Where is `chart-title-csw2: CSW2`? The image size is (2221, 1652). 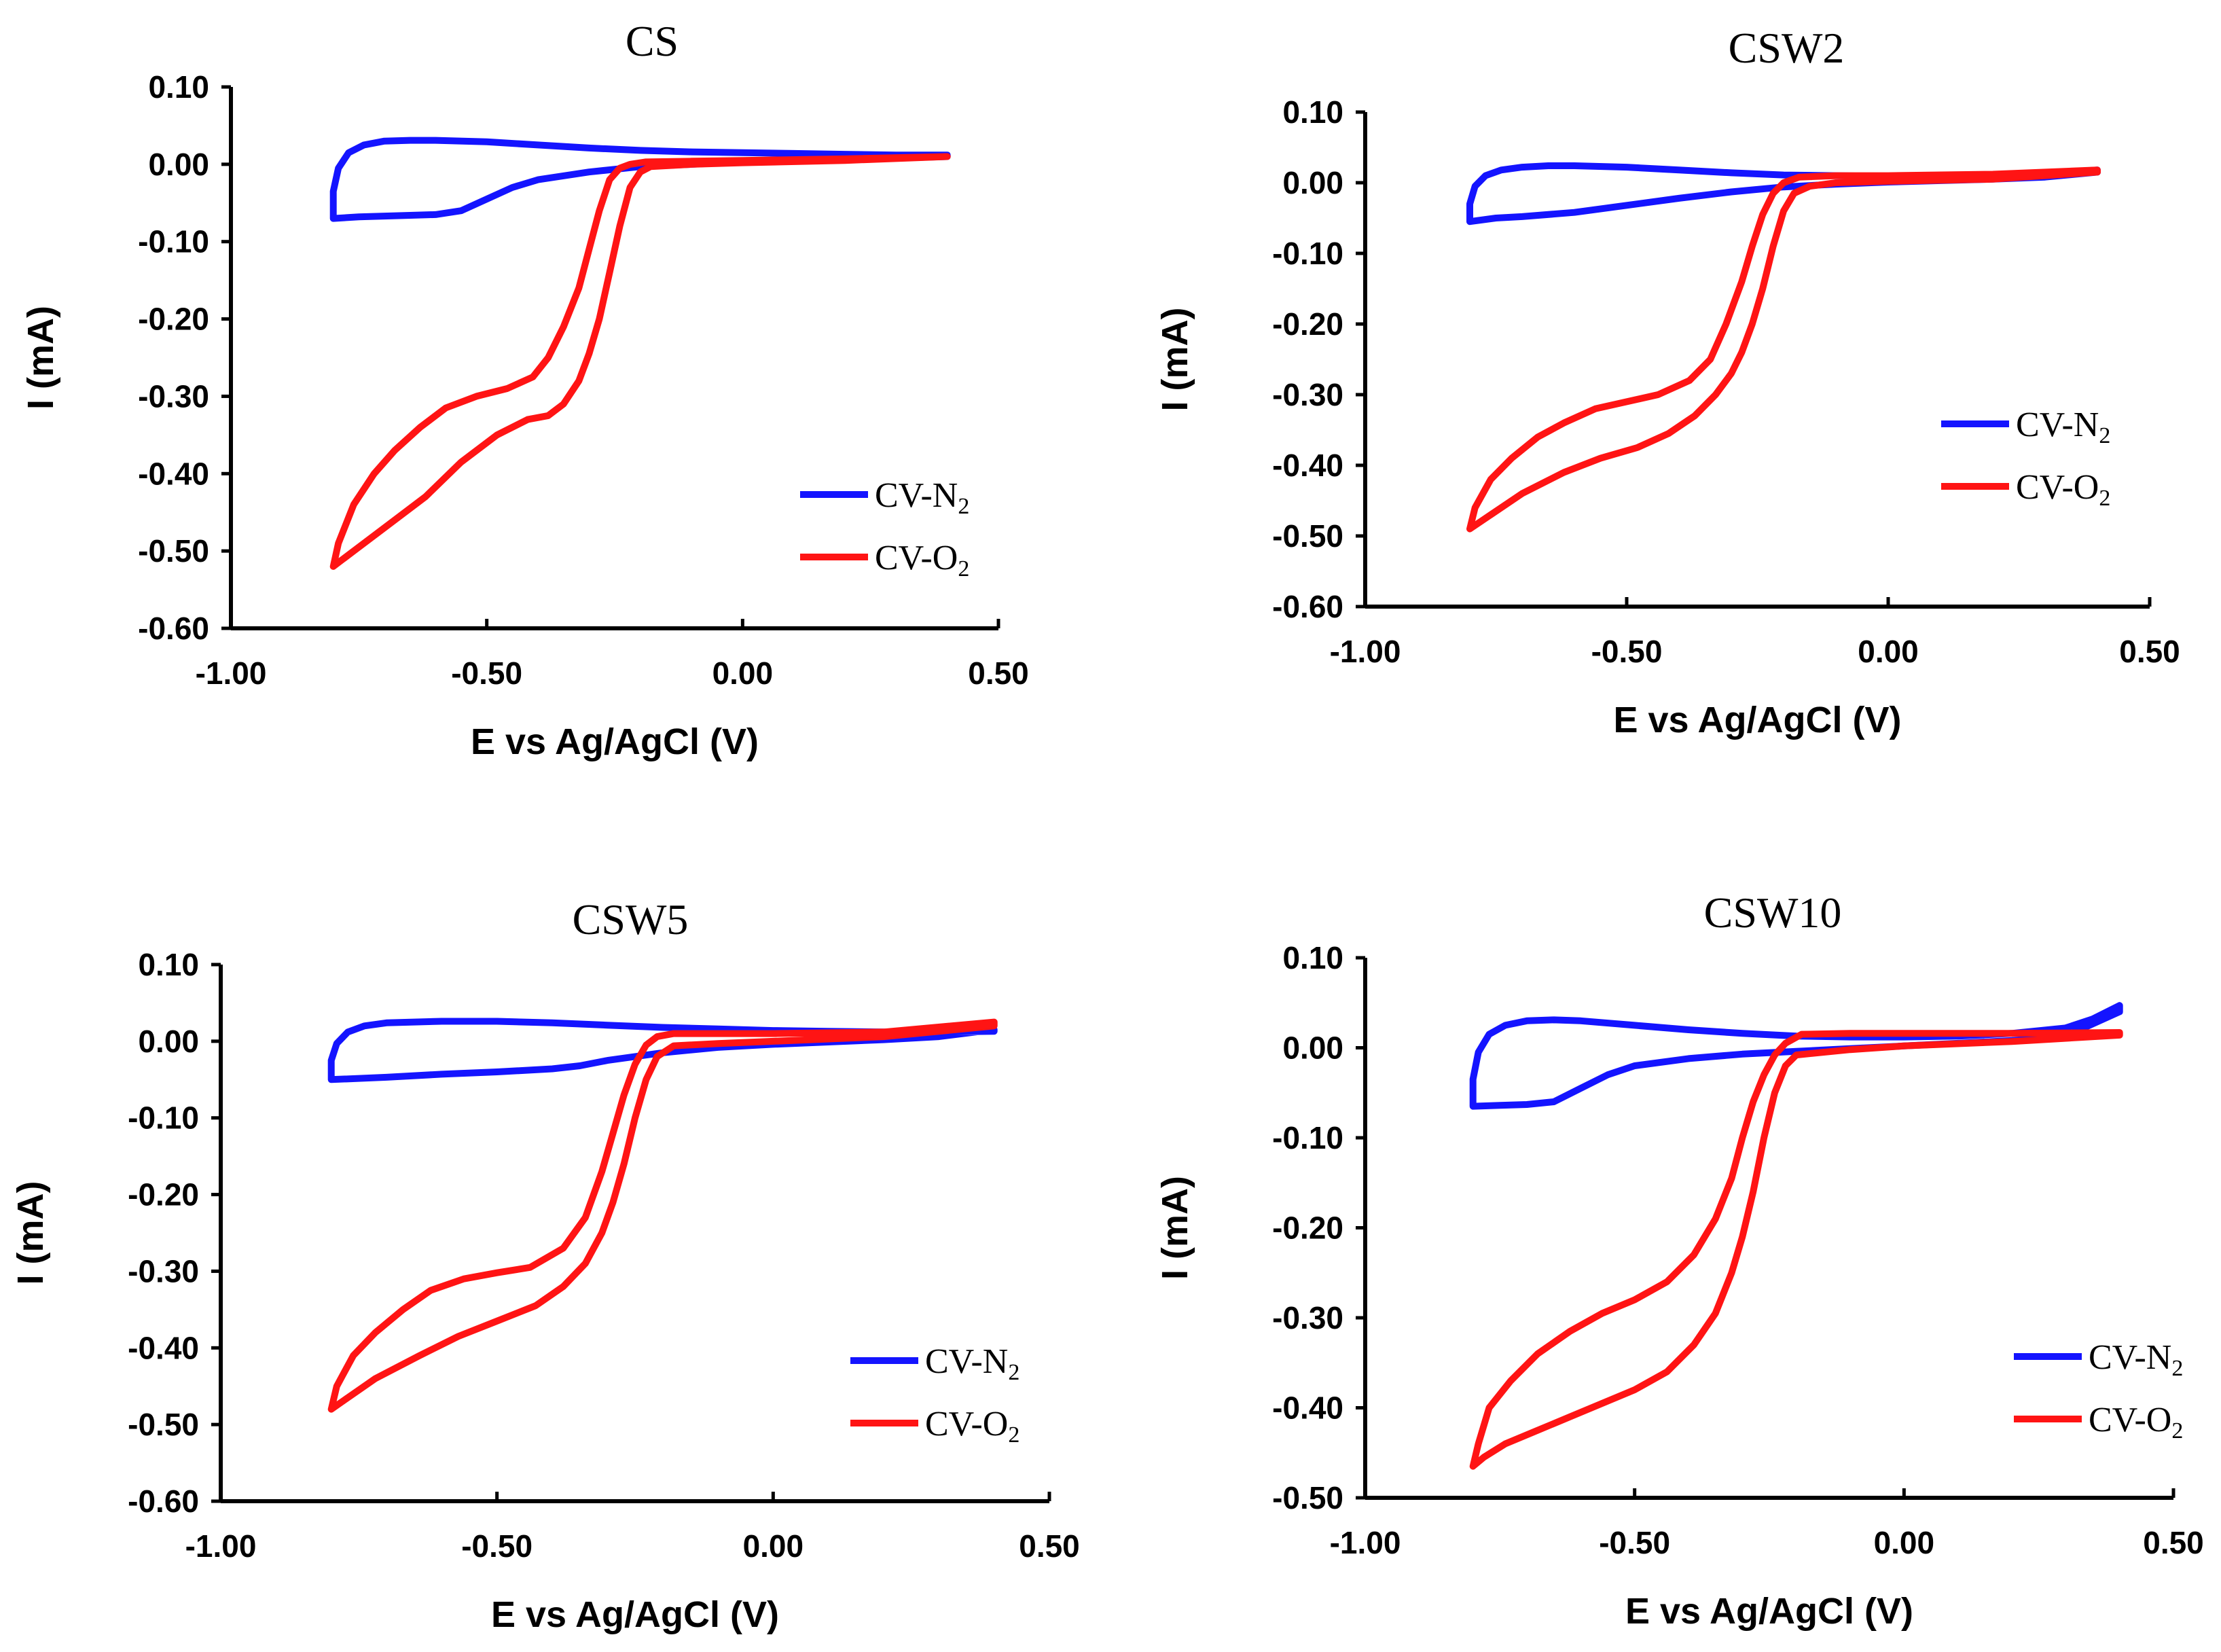 chart-title-csw2: CSW2 is located at coordinates (1787, 48).